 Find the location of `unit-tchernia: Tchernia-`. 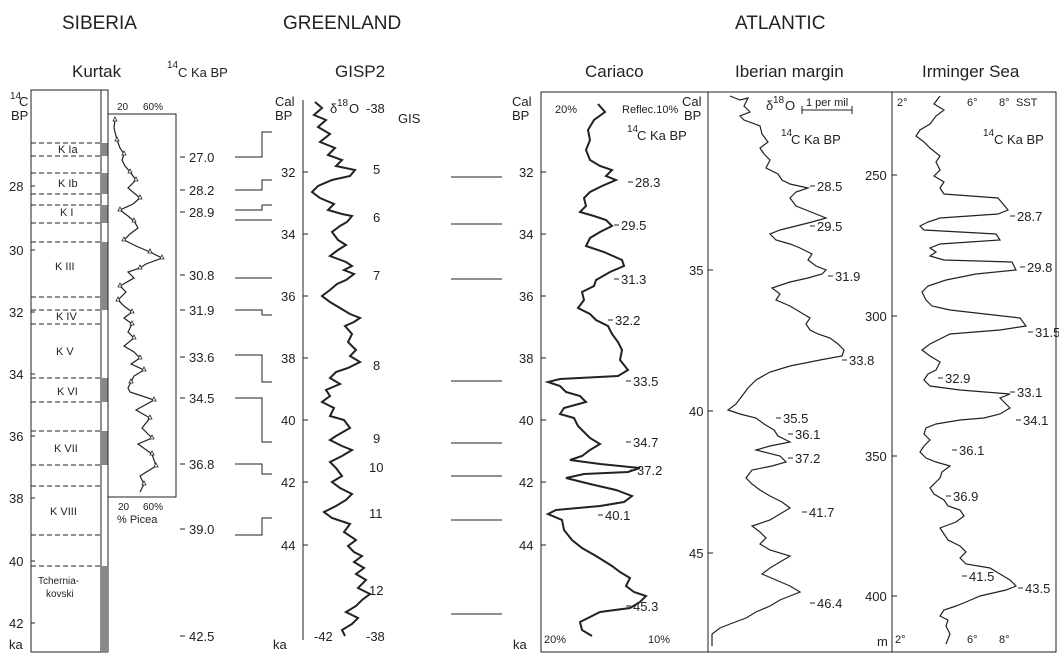

unit-tchernia: Tchernia- is located at coordinates (58, 581).